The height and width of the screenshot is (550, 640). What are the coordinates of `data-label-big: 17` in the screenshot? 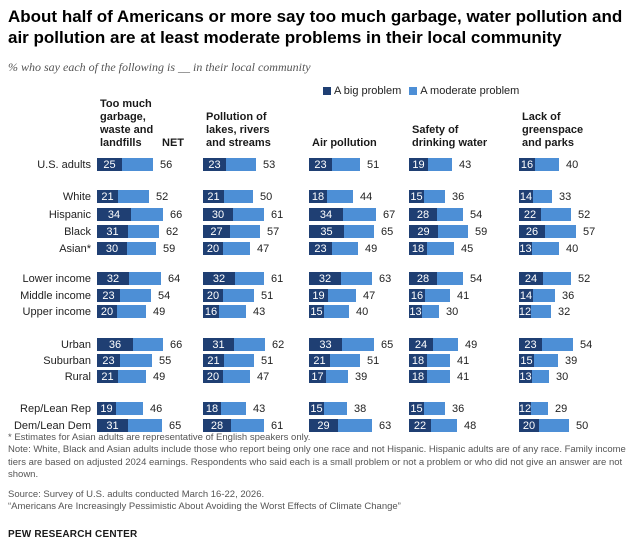 It's located at (317, 377).